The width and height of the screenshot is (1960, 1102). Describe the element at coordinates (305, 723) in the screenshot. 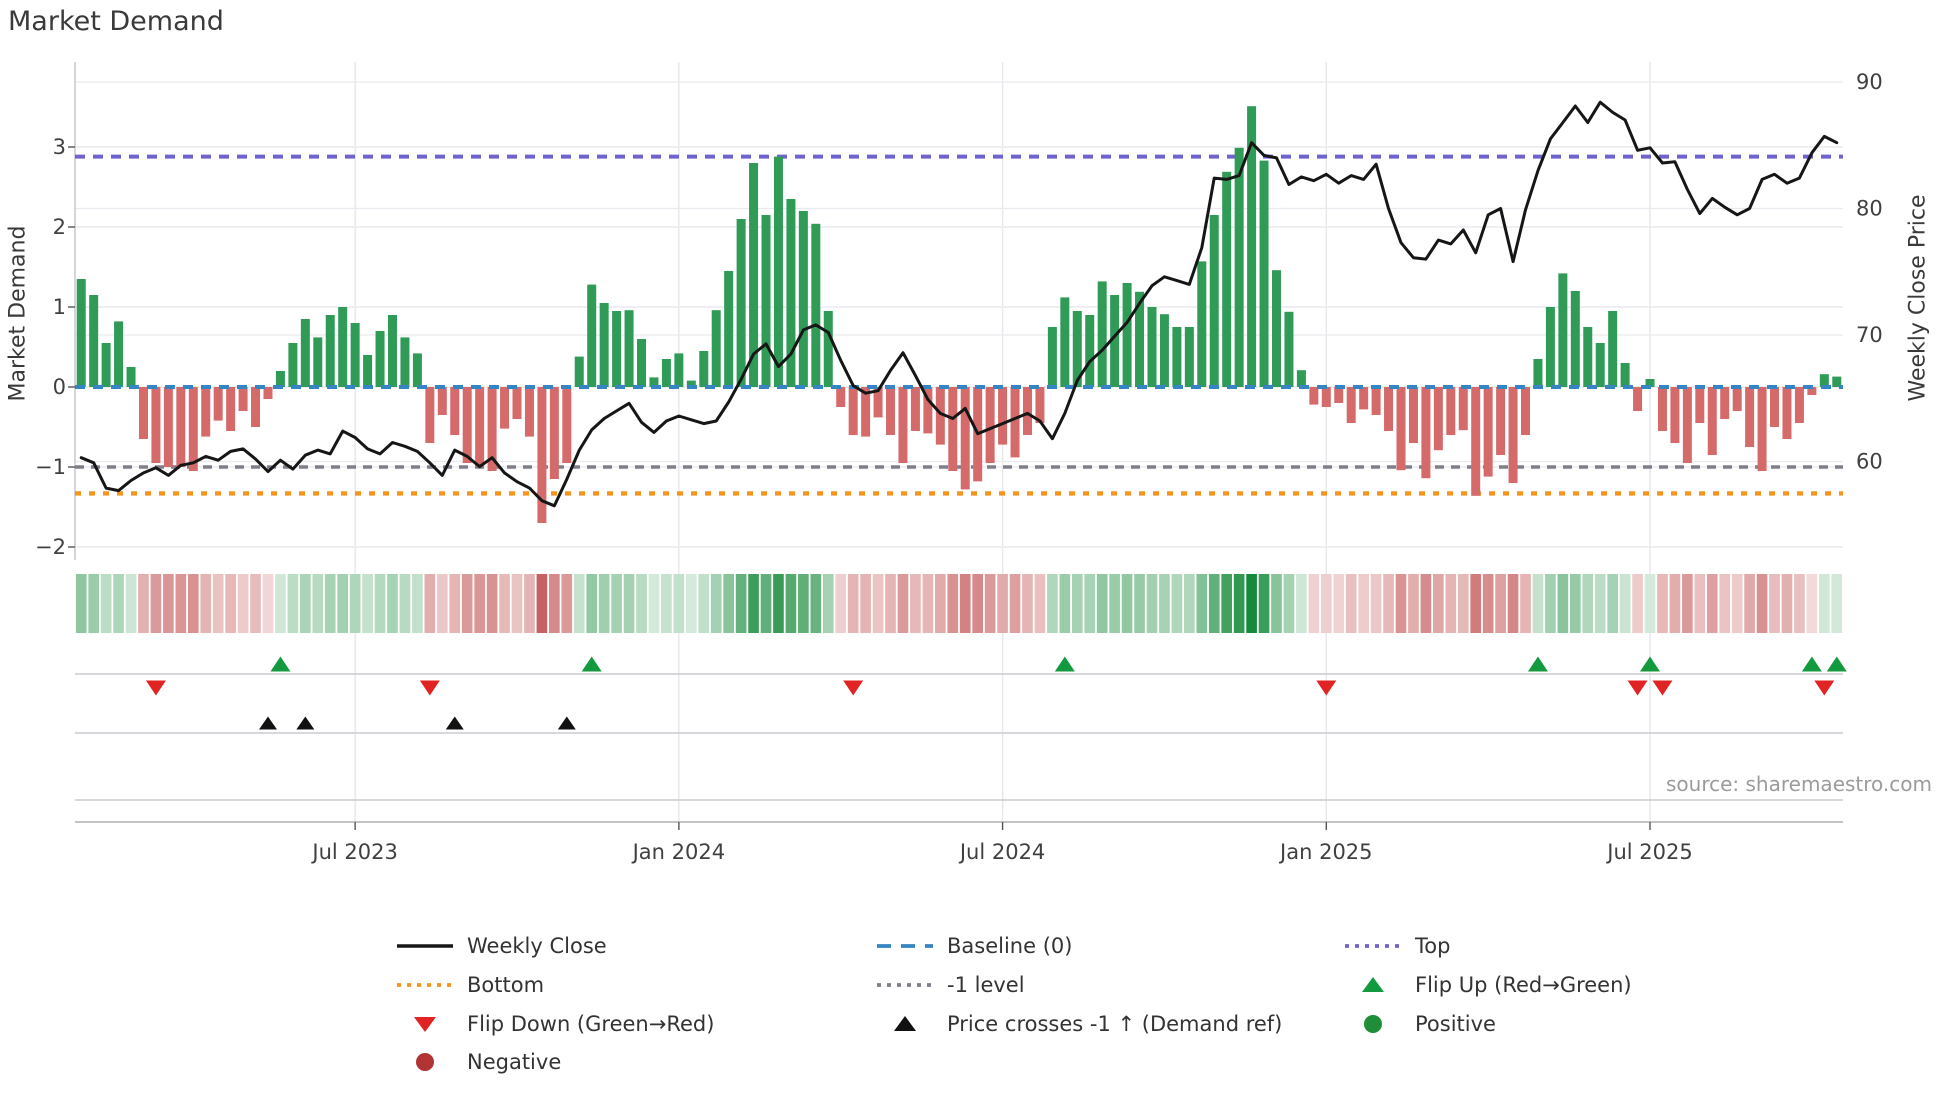

I see `price-cross-marker` at that location.